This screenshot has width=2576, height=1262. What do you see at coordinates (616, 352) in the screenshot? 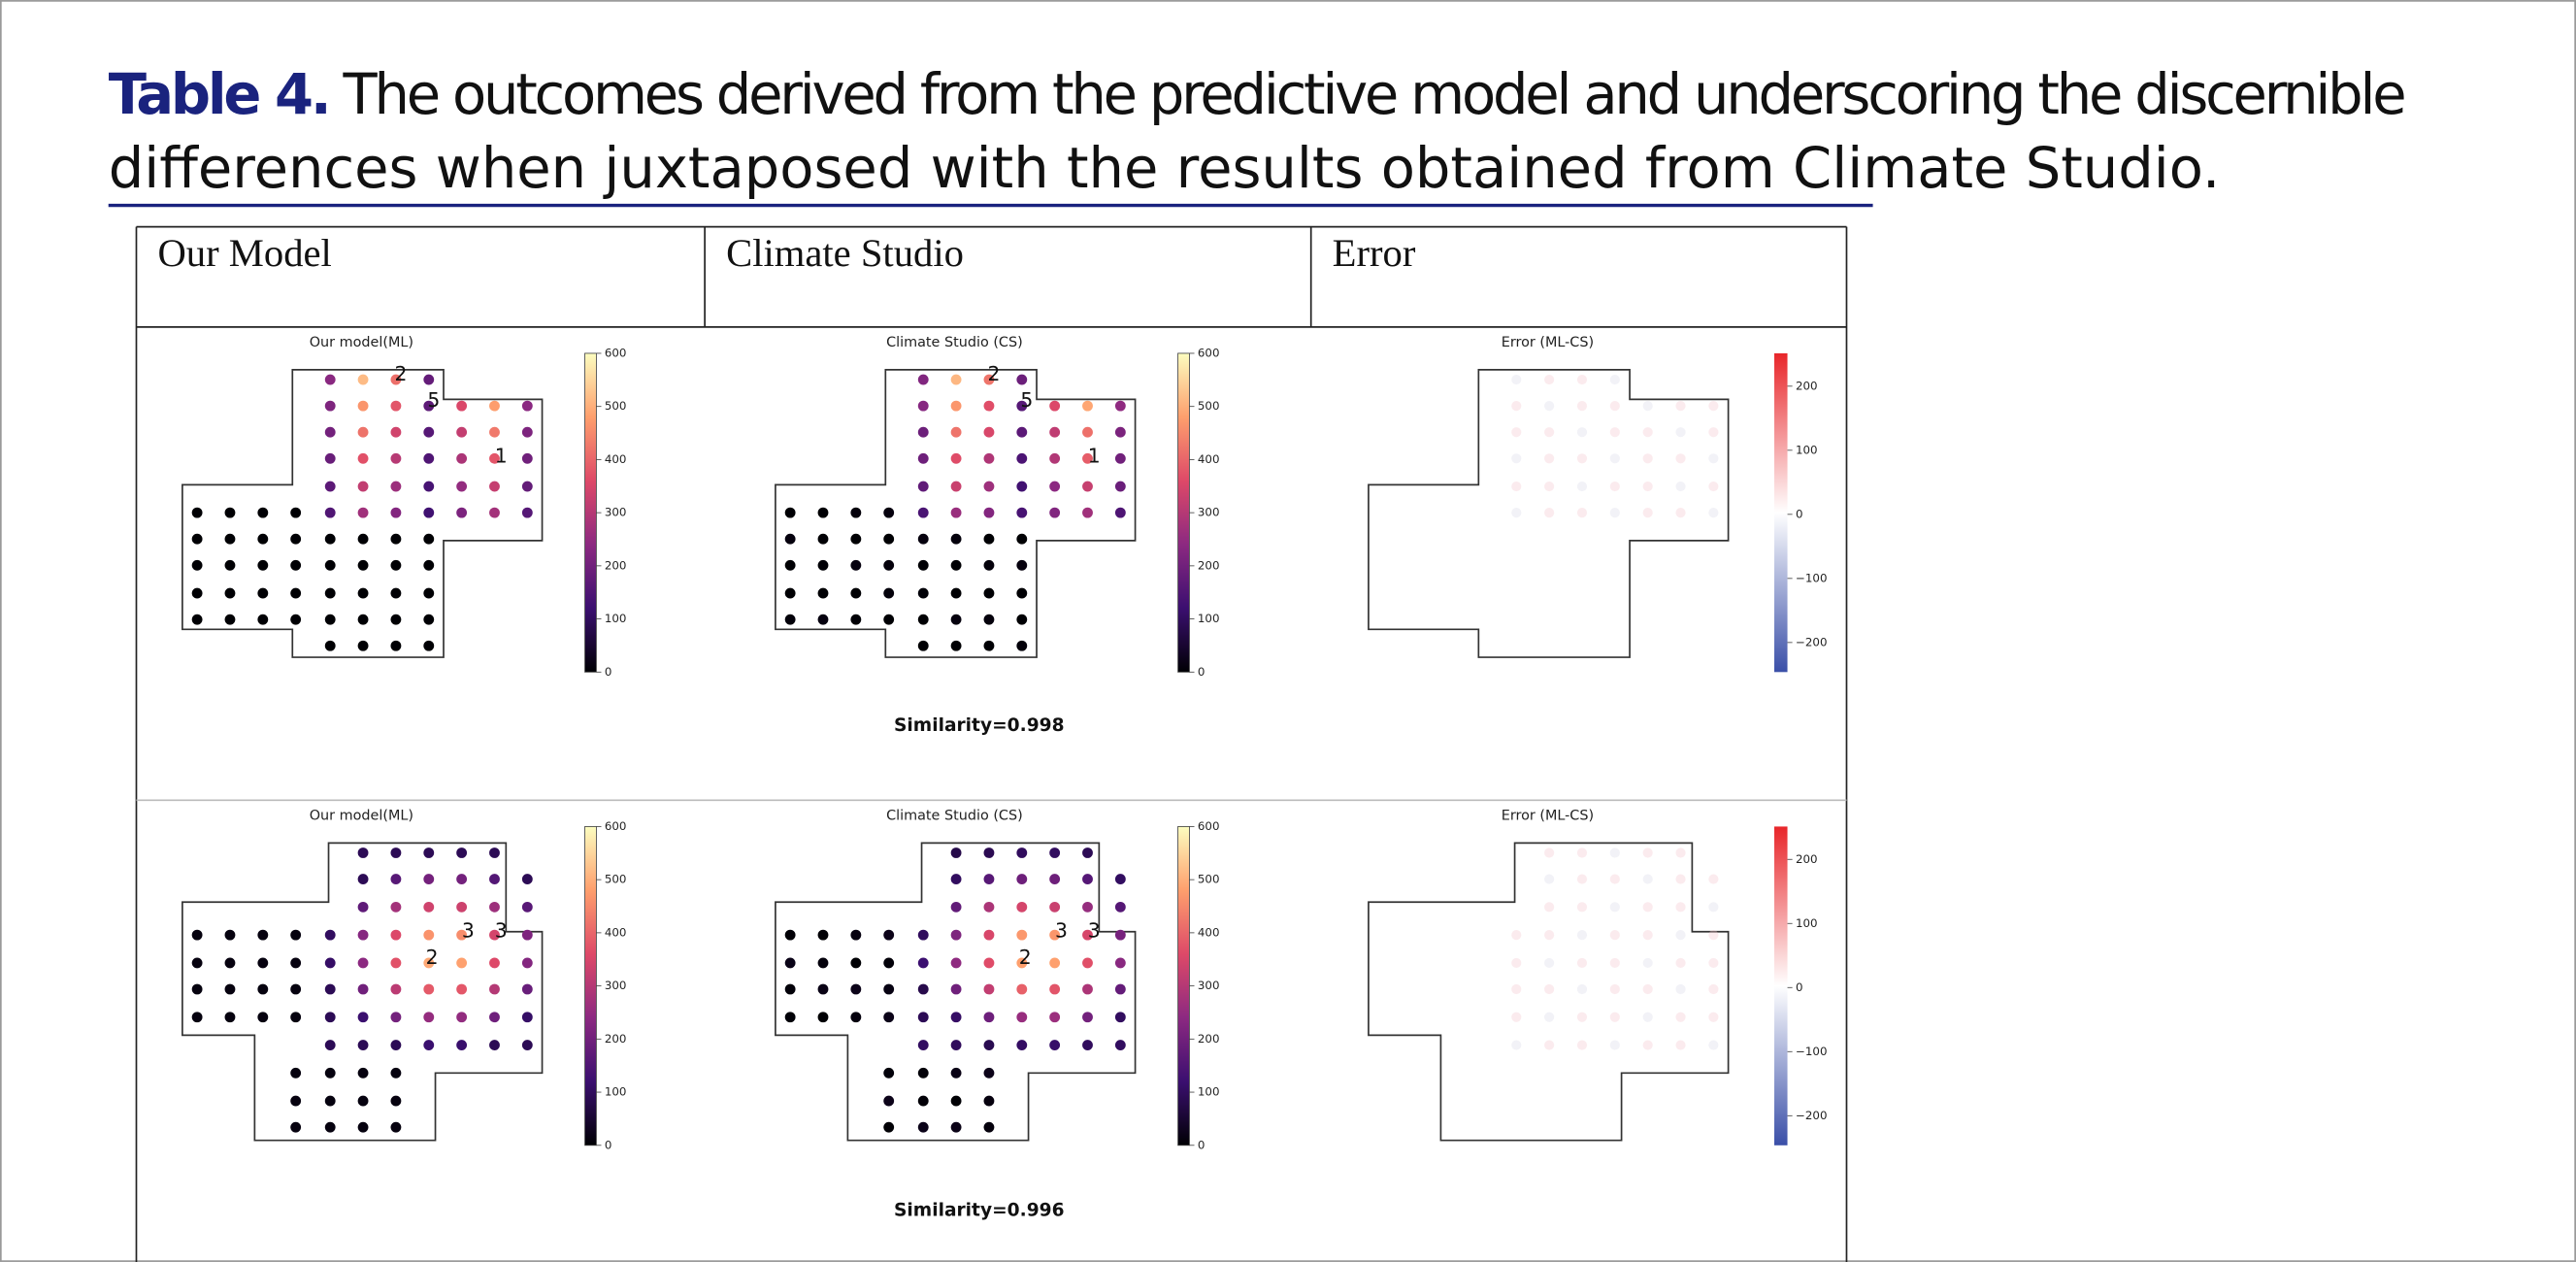
I see `colorbar-tick-label: 600` at bounding box center [616, 352].